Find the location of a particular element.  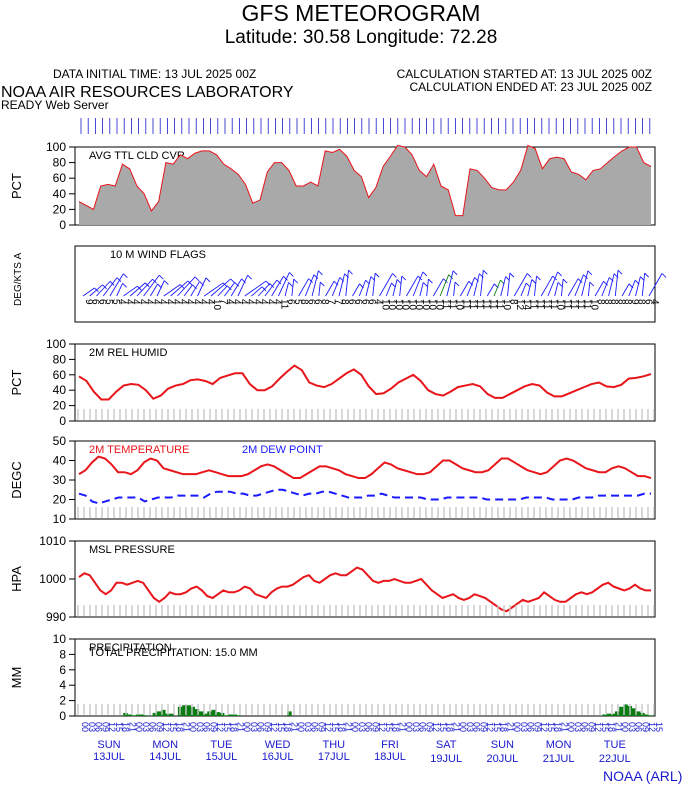

panel-ylabel: DEGC is located at coordinates (16, 480).